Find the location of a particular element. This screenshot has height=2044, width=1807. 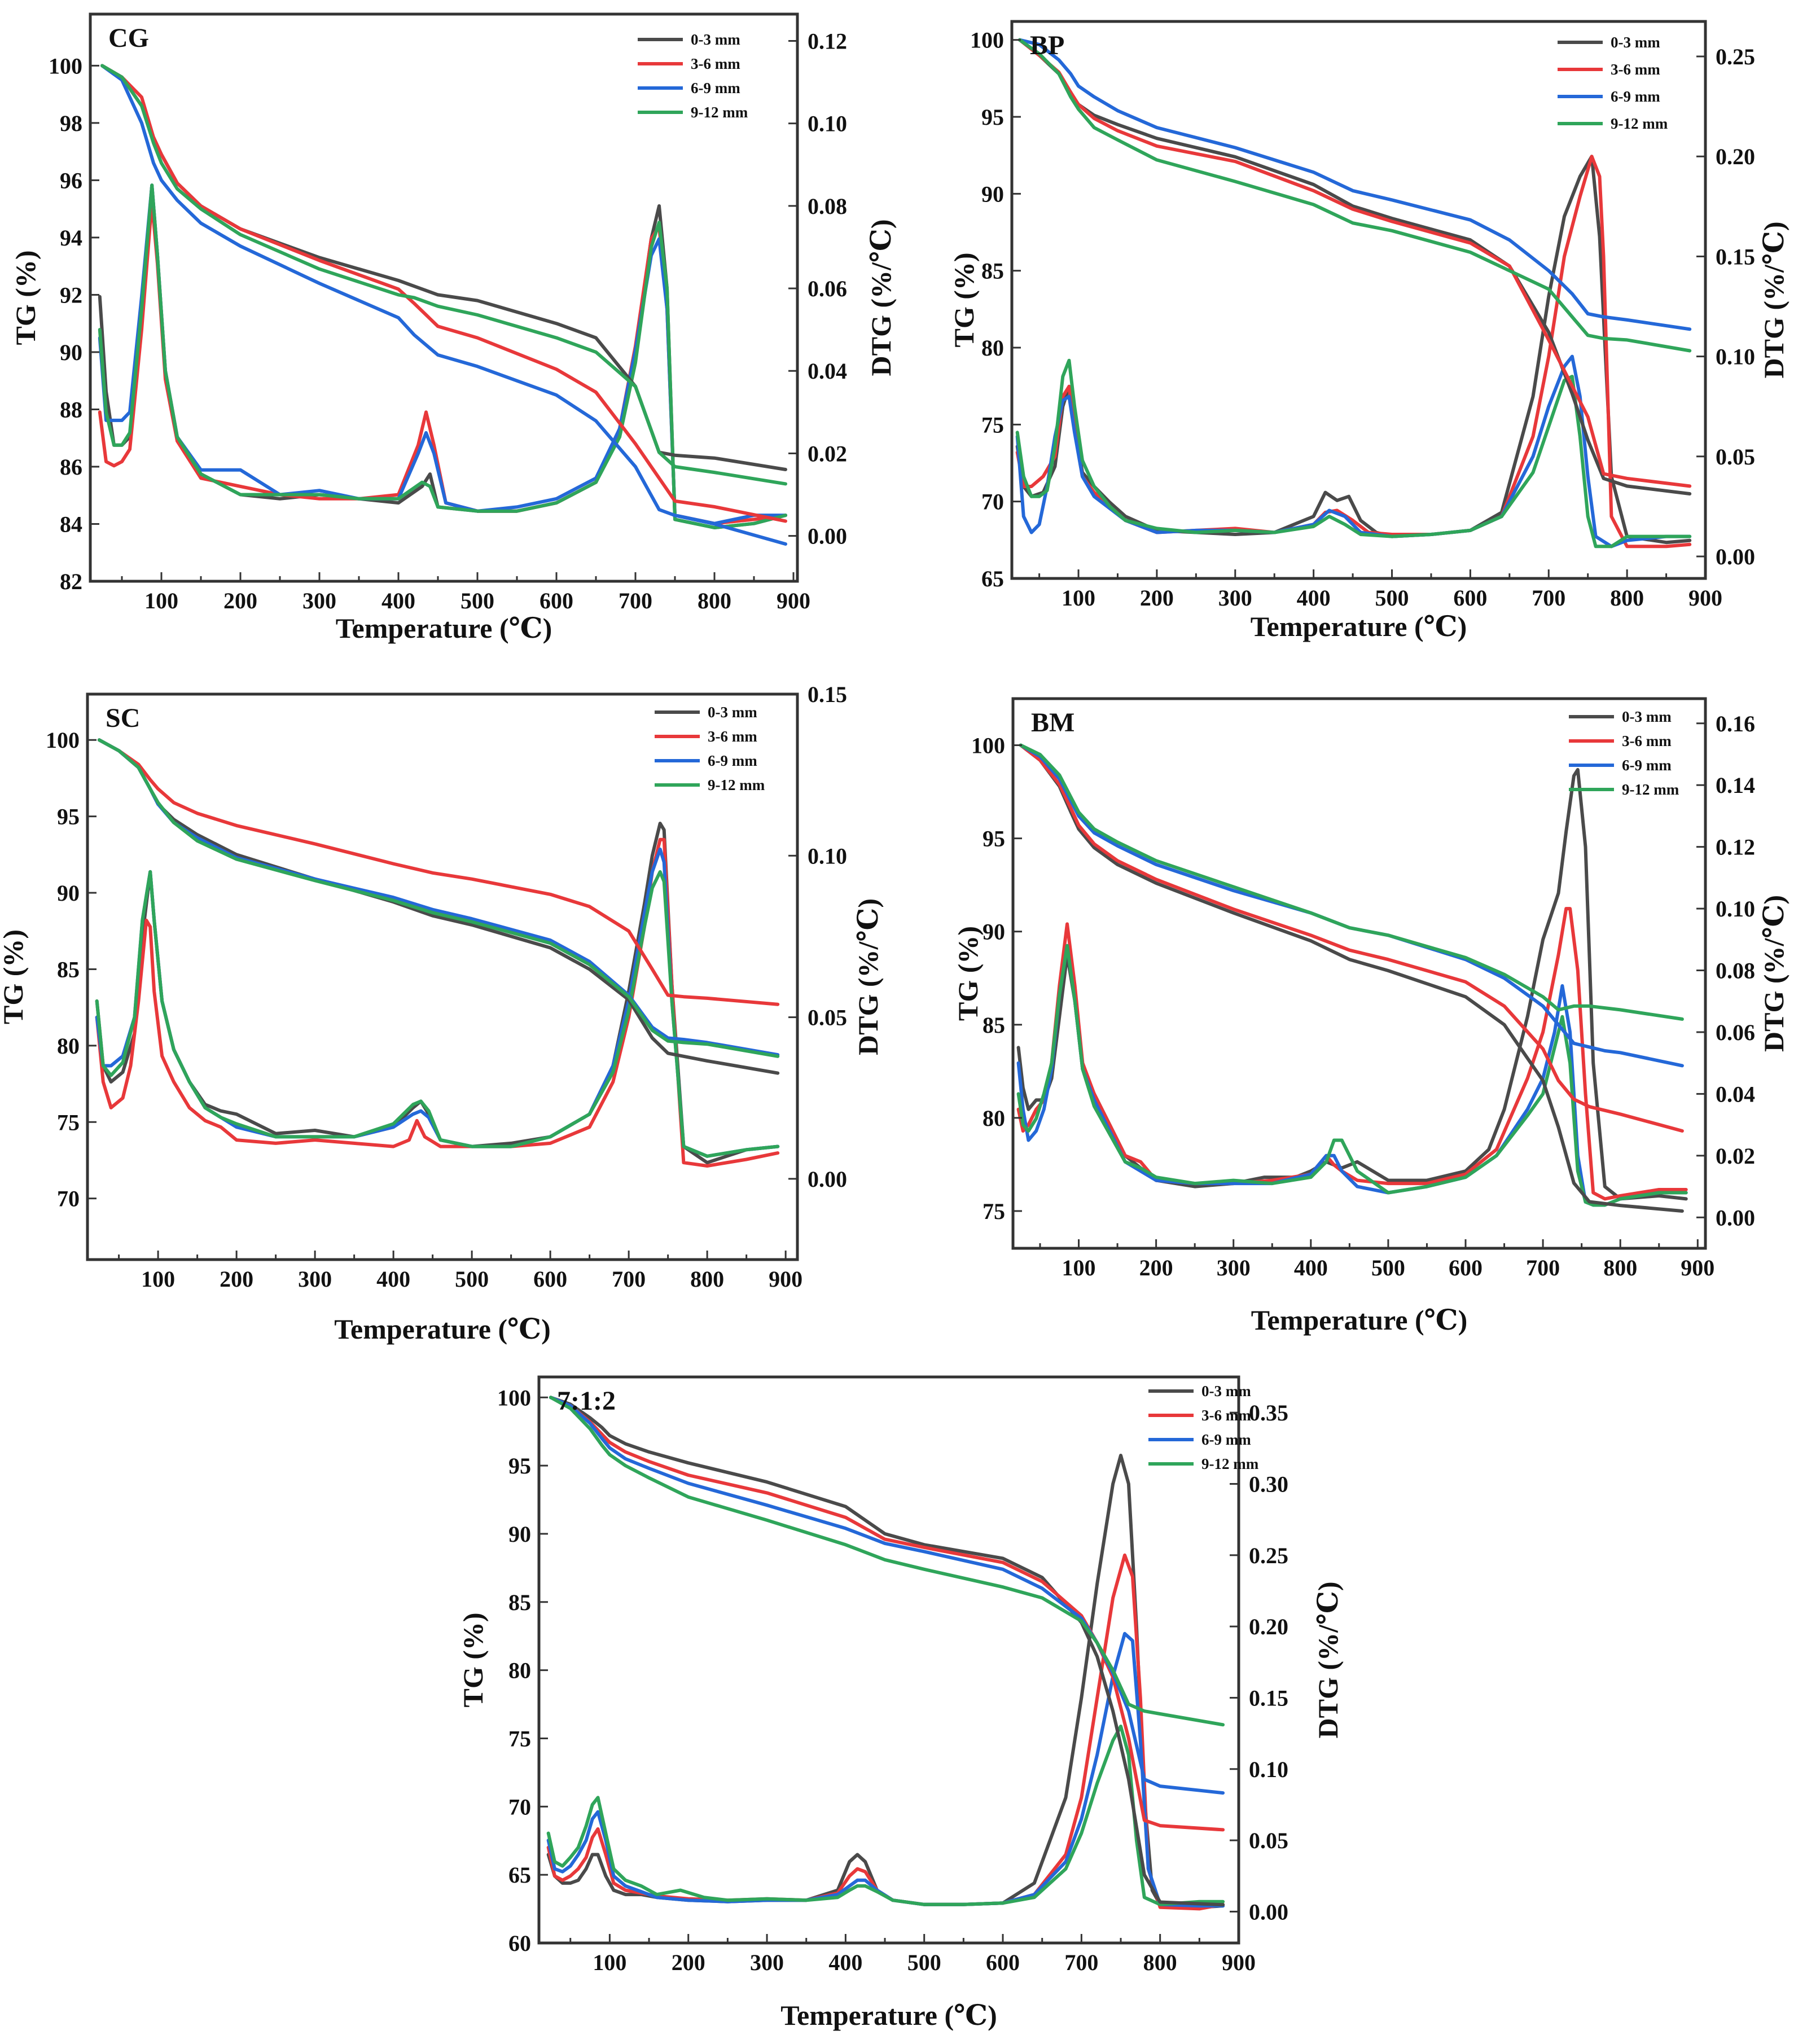

y2-tick-label: 0.06 is located at coordinates (827, 288).